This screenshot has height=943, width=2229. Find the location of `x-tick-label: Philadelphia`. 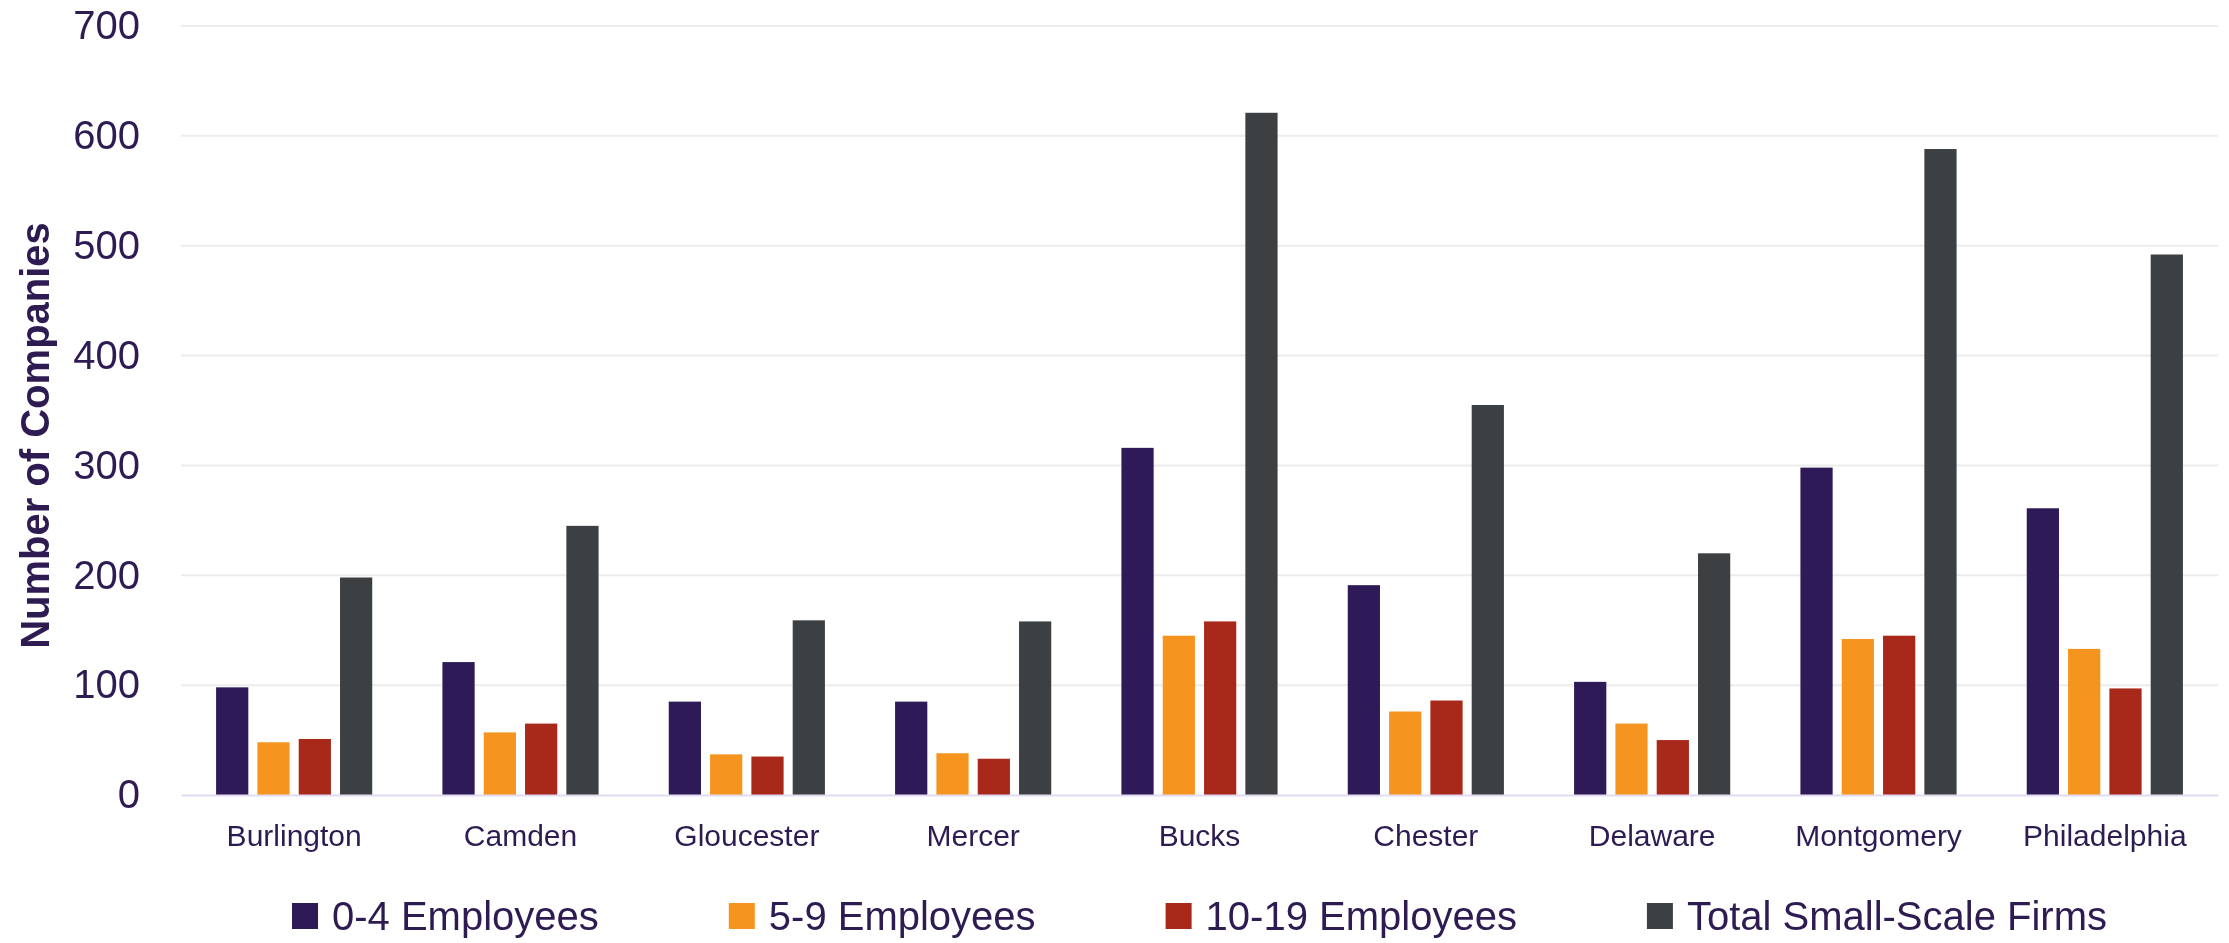

x-tick-label: Philadelphia is located at coordinates (2105, 836).